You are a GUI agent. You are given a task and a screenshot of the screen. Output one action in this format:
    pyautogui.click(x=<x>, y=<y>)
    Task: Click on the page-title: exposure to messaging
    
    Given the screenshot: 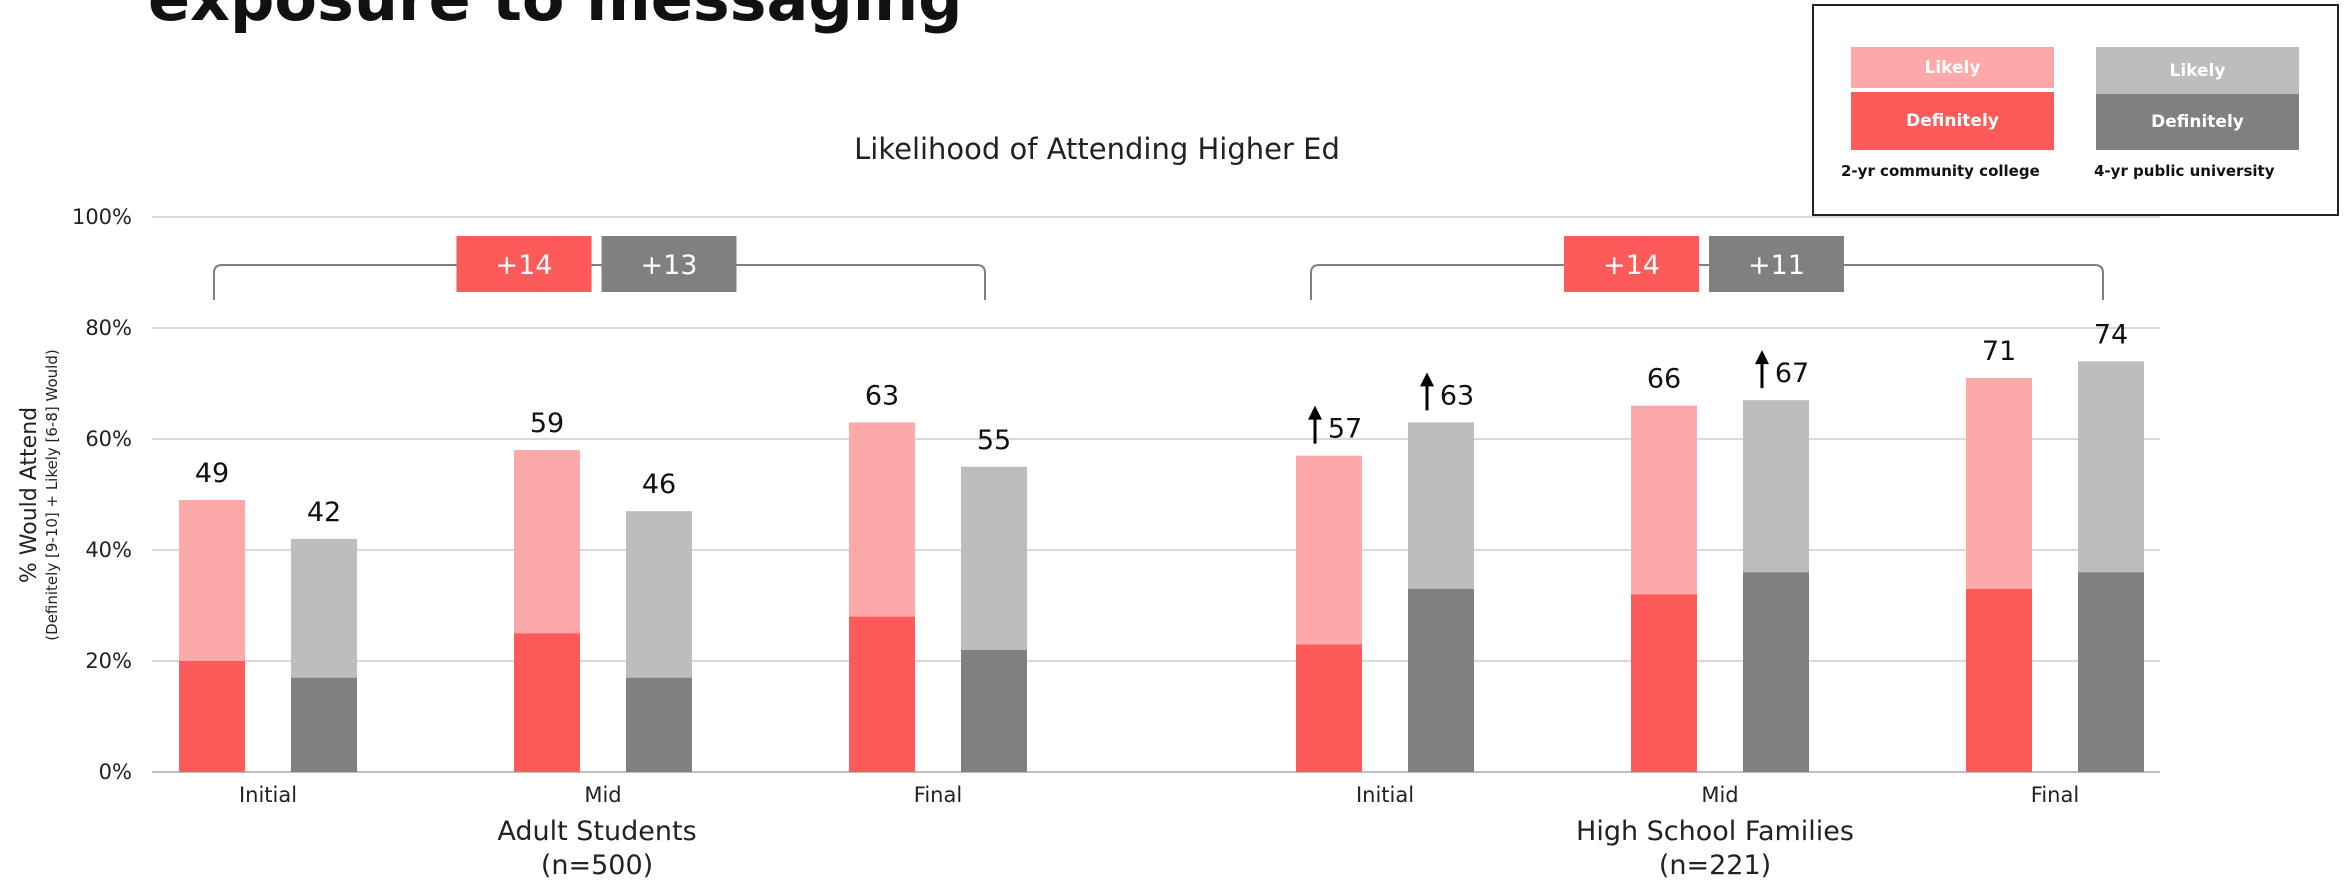 What is the action you would take?
    pyautogui.click(x=555, y=17)
    